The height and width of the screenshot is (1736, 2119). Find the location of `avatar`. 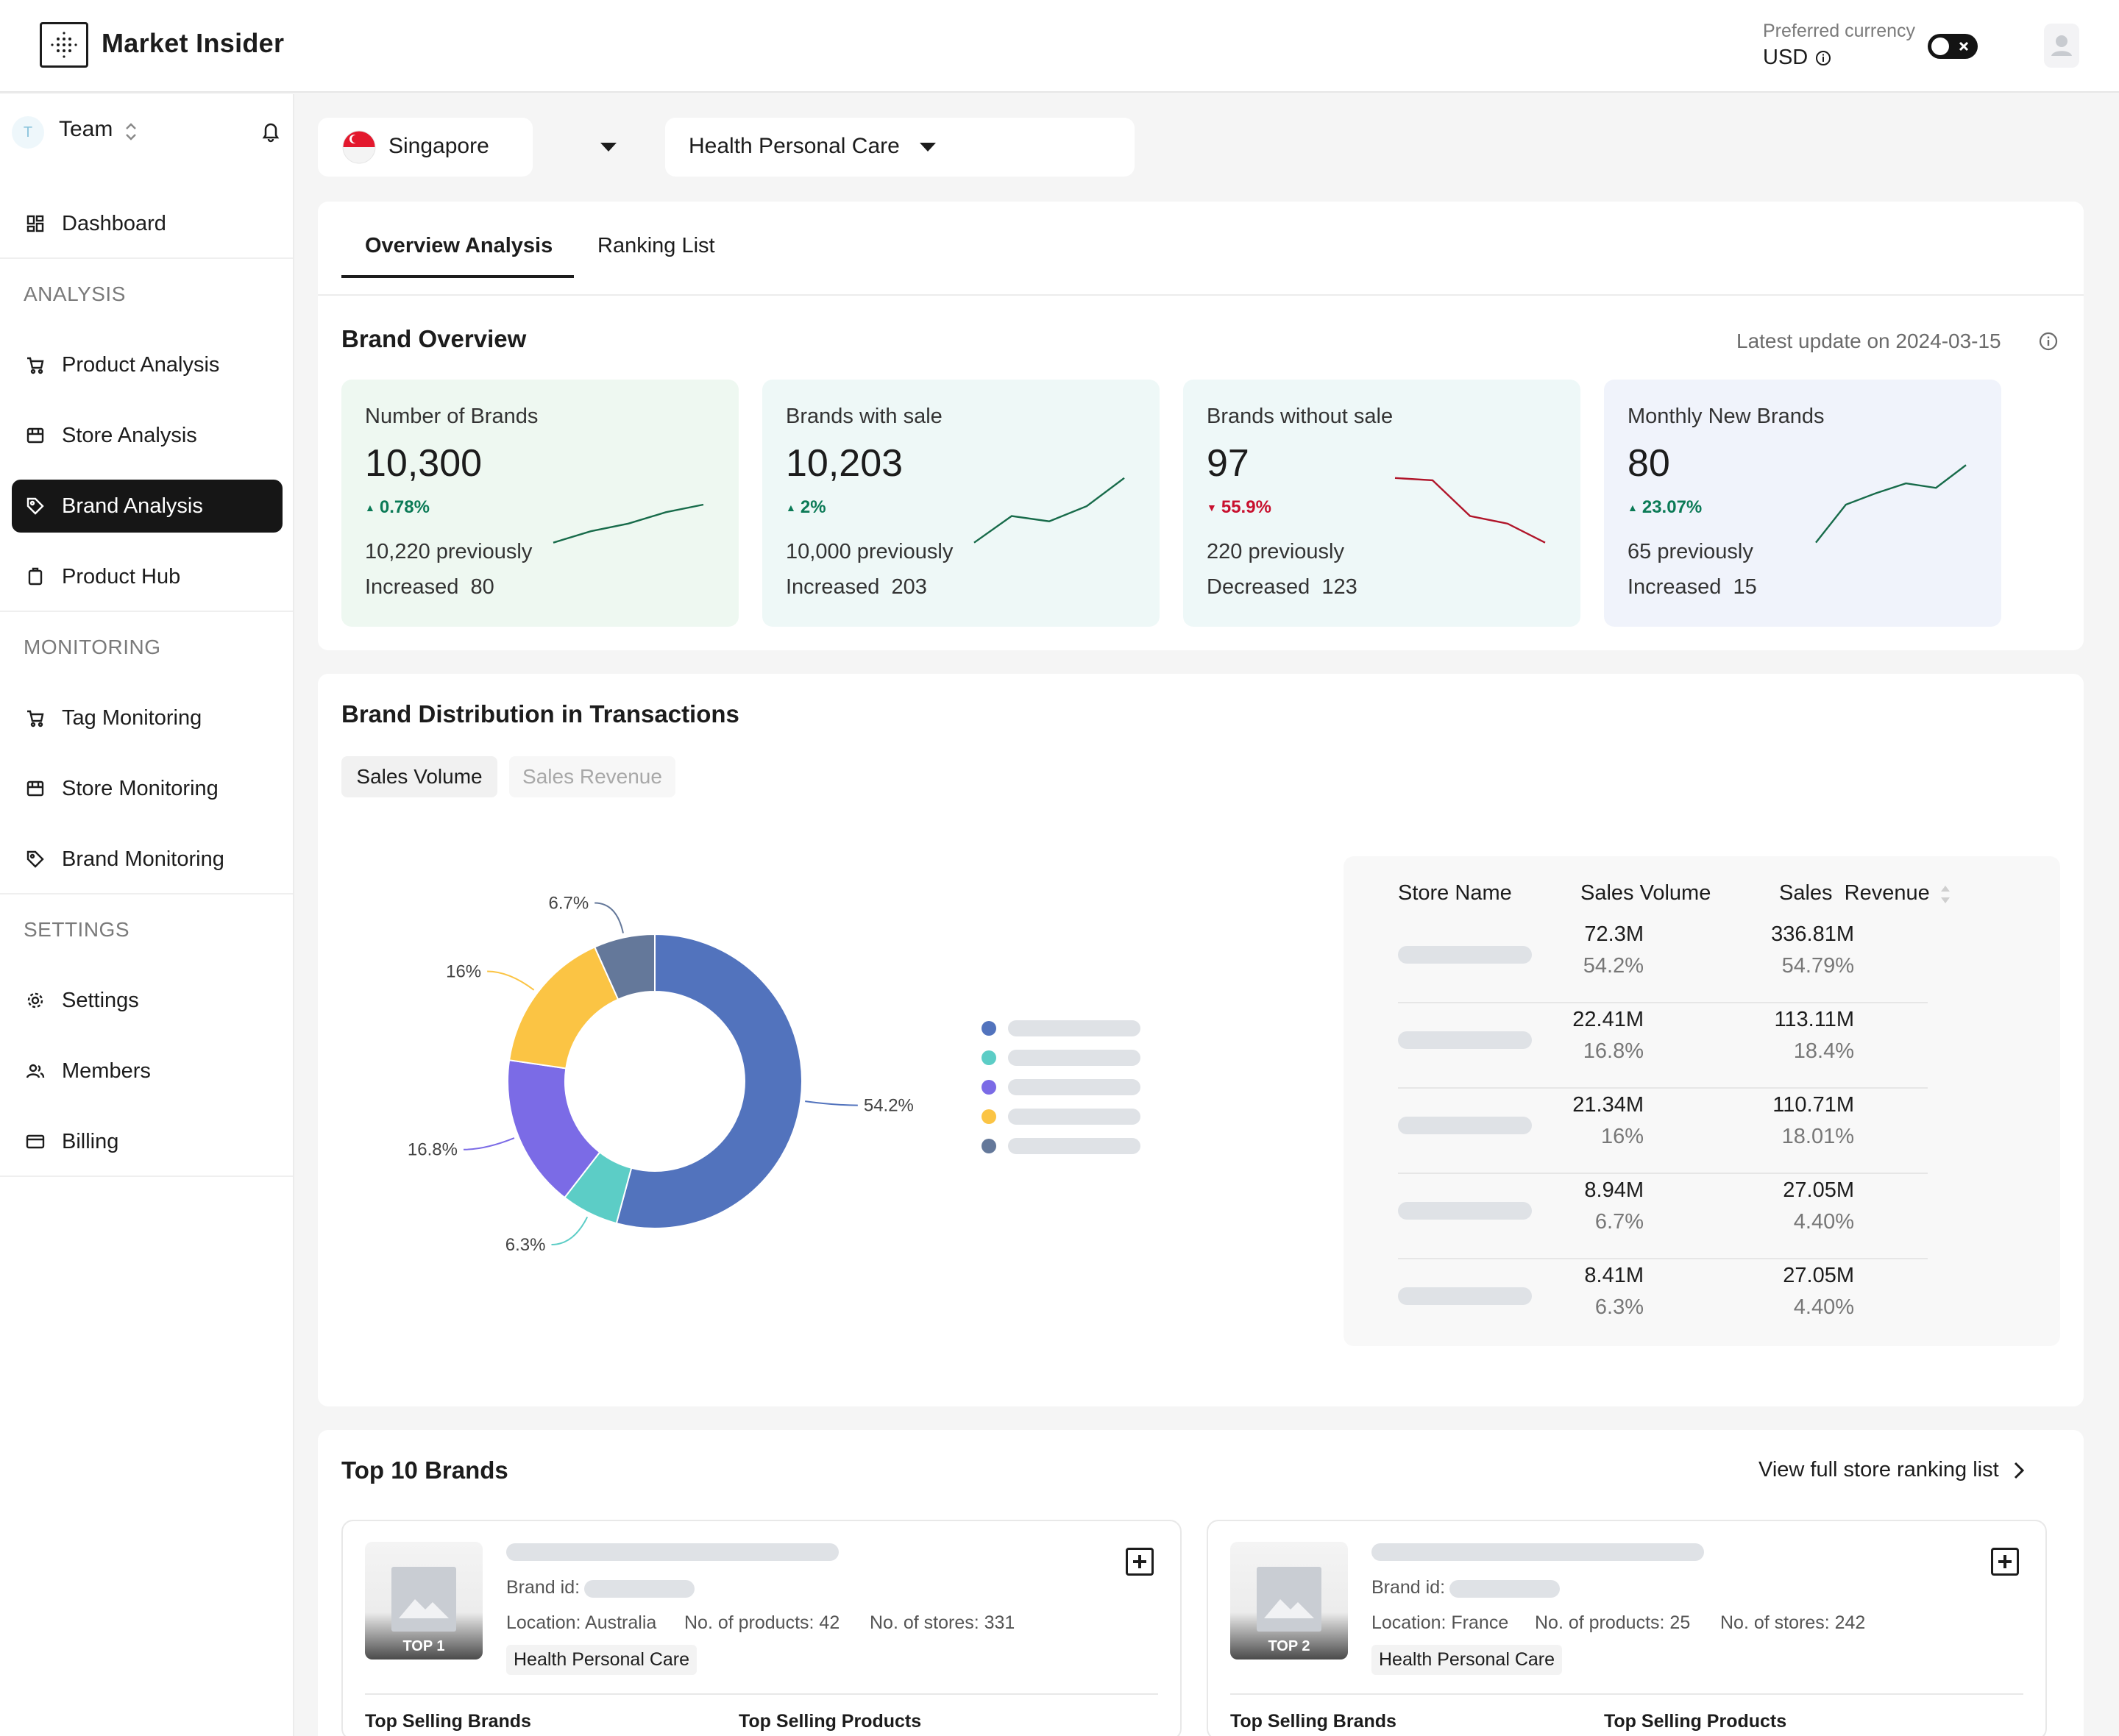

avatar is located at coordinates (2061, 46).